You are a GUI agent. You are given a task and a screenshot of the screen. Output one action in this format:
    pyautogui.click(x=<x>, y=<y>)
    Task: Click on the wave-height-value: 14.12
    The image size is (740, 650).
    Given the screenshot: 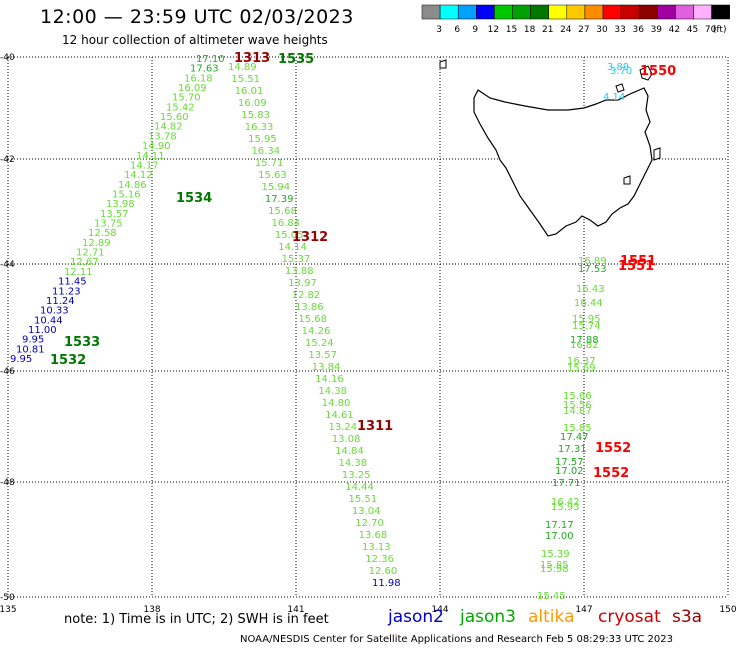 What is the action you would take?
    pyautogui.click(x=138, y=175)
    